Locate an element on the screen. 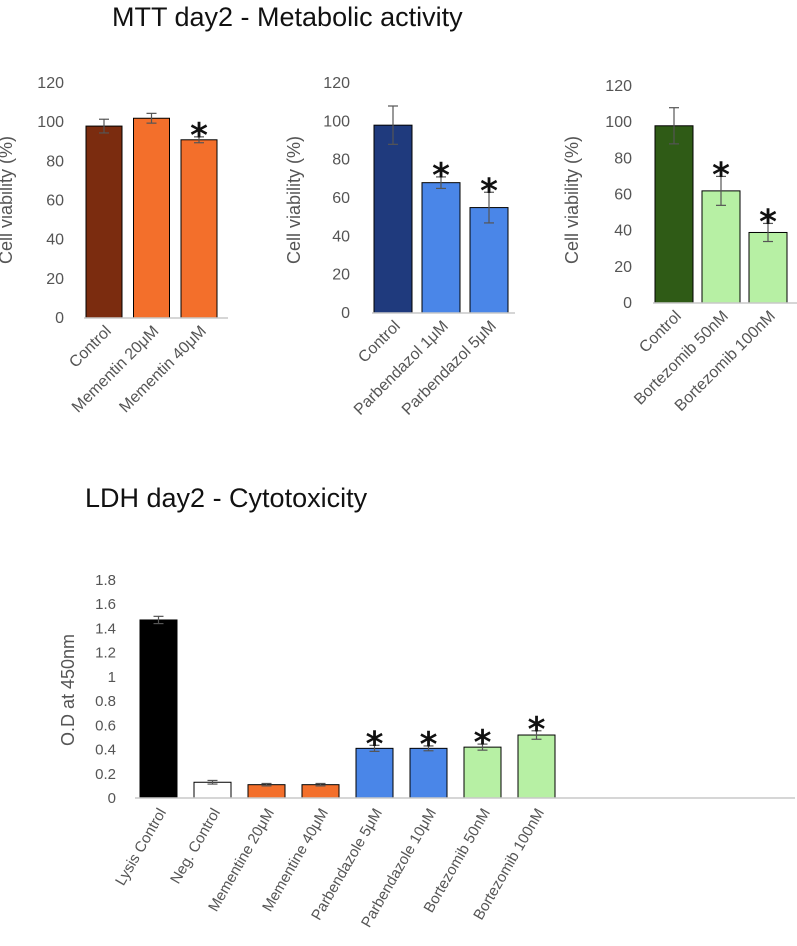 Image resolution: width=797 pixels, height=946 pixels. y-tick-label: 1.6 is located at coordinates (105, 604).